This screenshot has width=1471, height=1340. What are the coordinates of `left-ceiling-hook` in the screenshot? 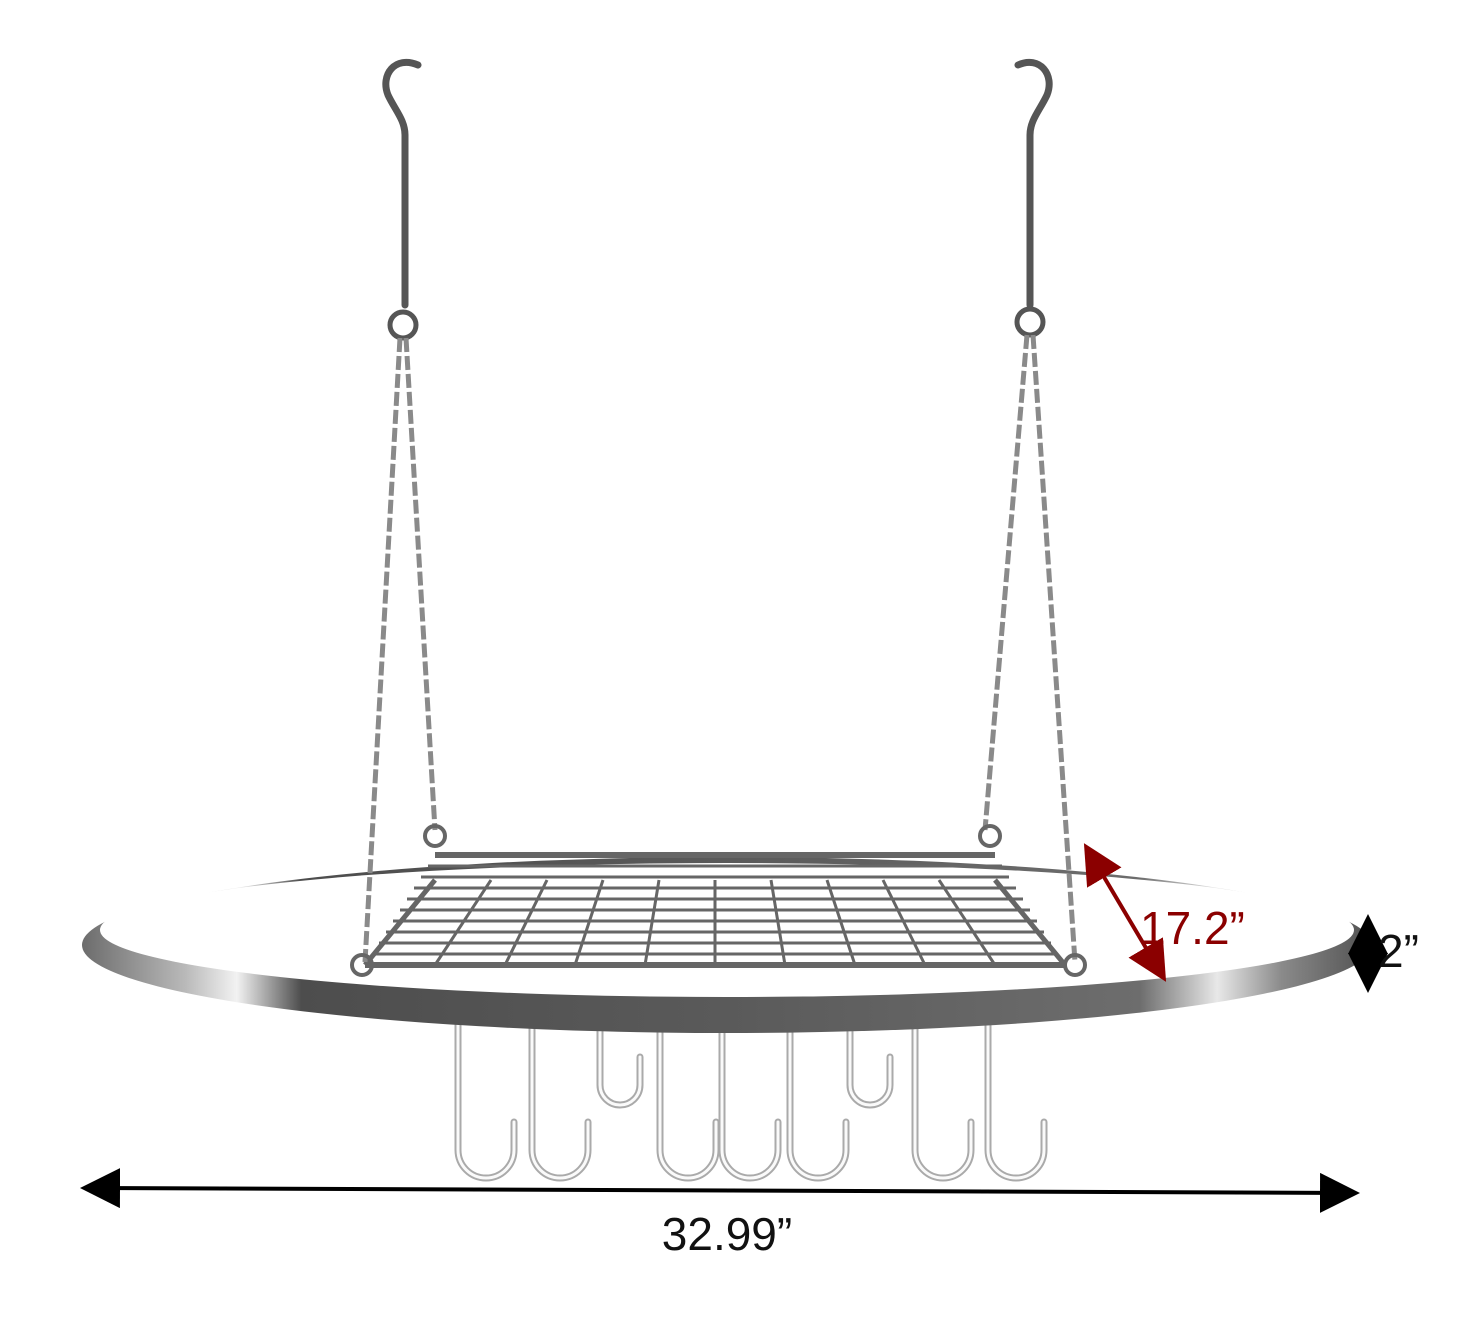 It's located at (402, 183).